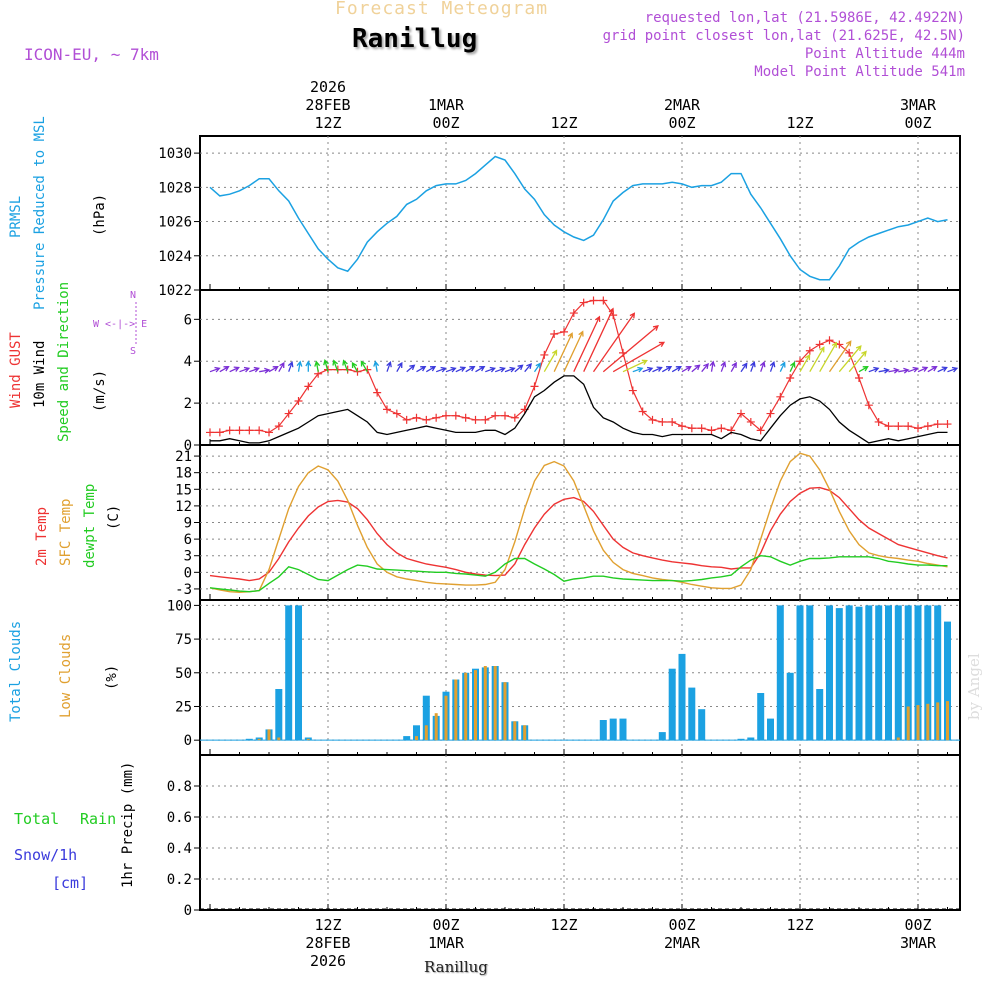 Image resolution: width=1000 pixels, height=1000 pixels. What do you see at coordinates (799, 123) in the screenshot?
I see `time-label-top: 12Z` at bounding box center [799, 123].